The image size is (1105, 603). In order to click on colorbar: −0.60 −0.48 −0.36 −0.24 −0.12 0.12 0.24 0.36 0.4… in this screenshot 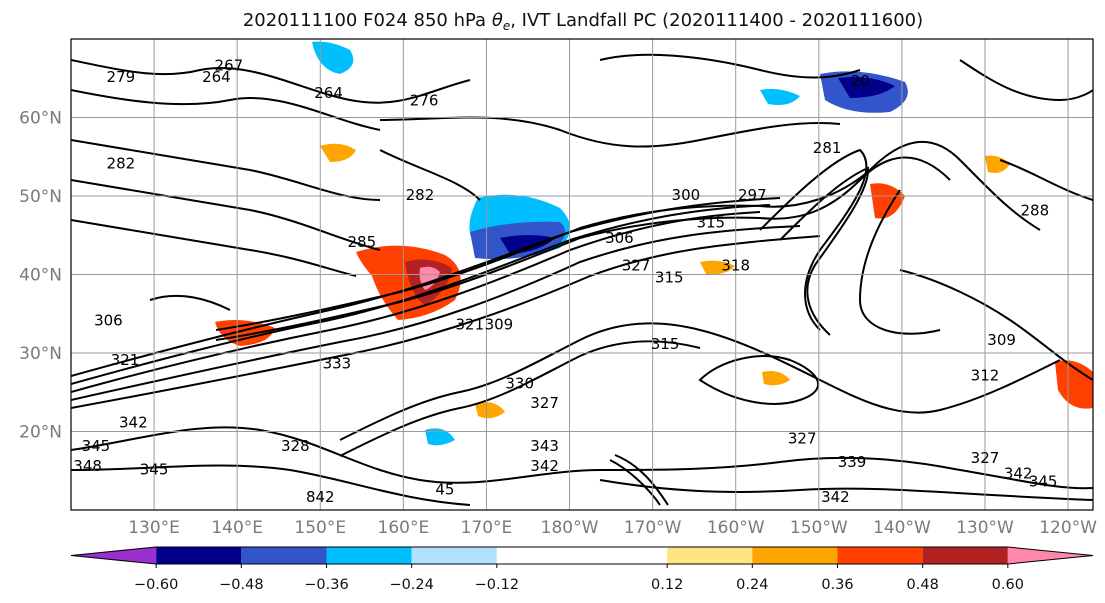, I will do `click(582, 569)`.